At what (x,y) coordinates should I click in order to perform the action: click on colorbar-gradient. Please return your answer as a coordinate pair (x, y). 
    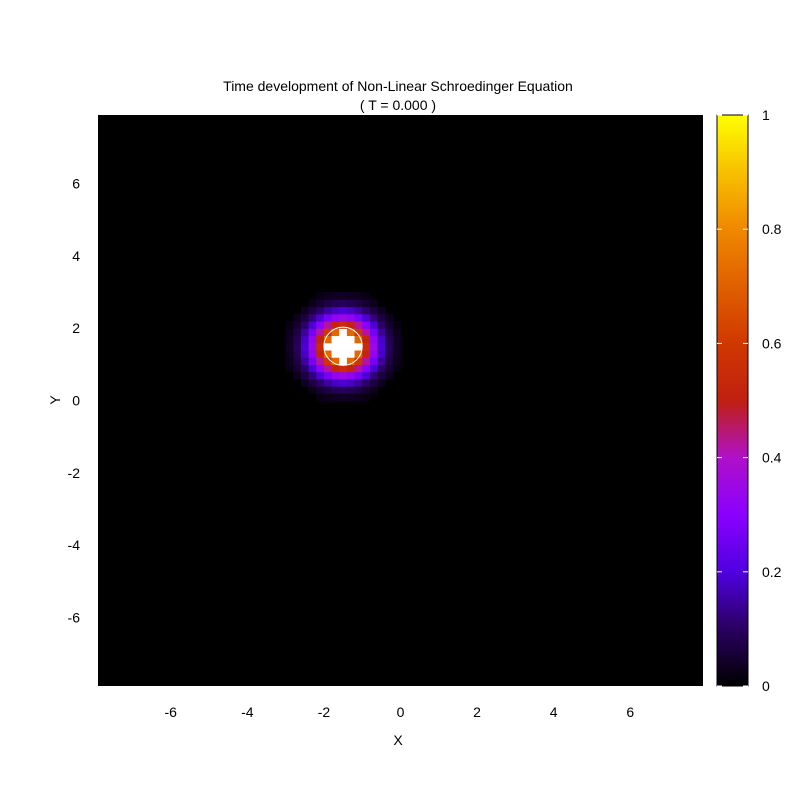
    Looking at the image, I should click on (732, 400).